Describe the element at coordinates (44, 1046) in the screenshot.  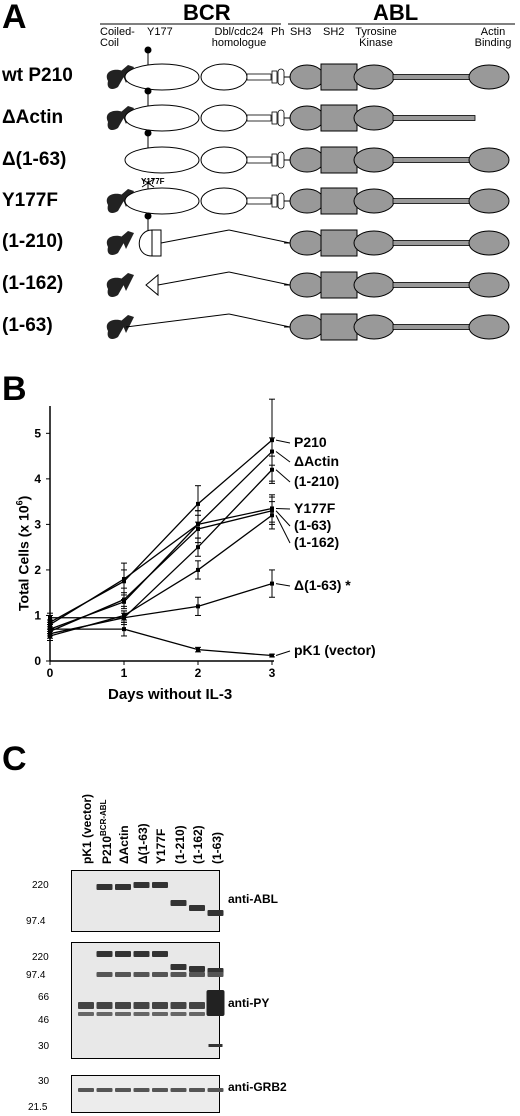
I see `mw-30-blot2: 30` at that location.